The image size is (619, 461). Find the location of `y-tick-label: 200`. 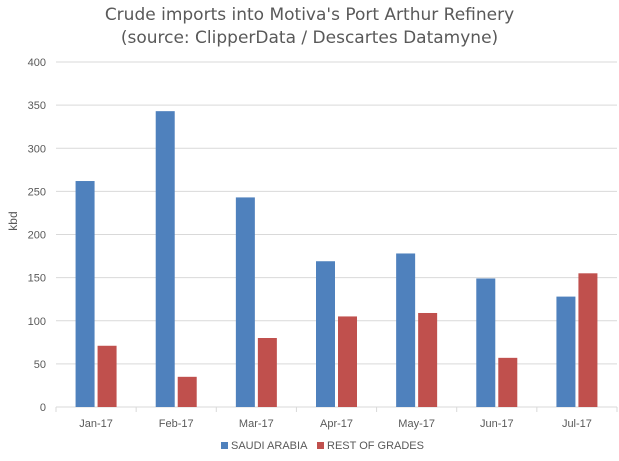

y-tick-label: 200 is located at coordinates (37, 236).